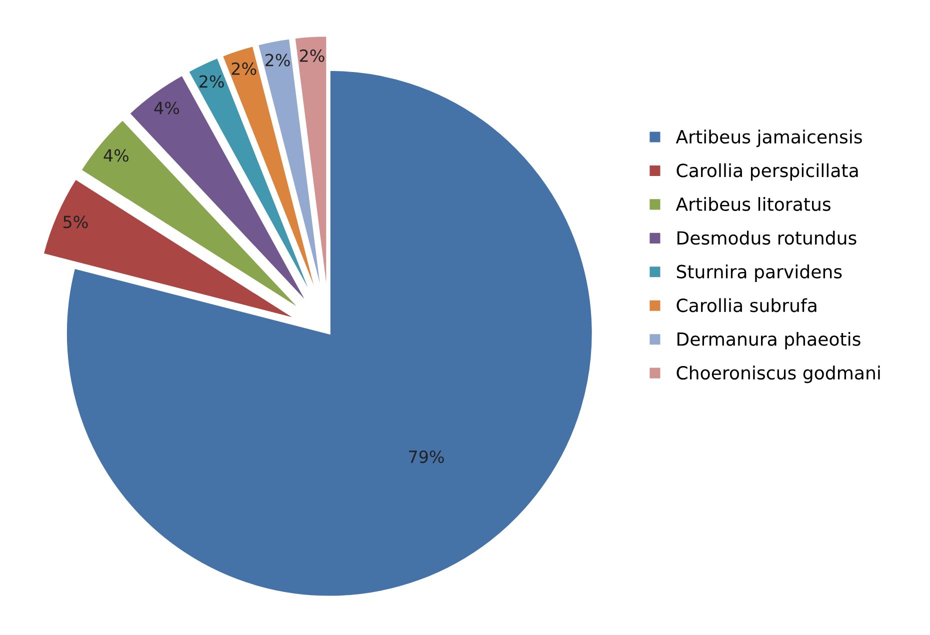 This screenshot has height=635, width=930. What do you see at coordinates (767, 237) in the screenshot?
I see `legend-label: Desmodus rotundus` at bounding box center [767, 237].